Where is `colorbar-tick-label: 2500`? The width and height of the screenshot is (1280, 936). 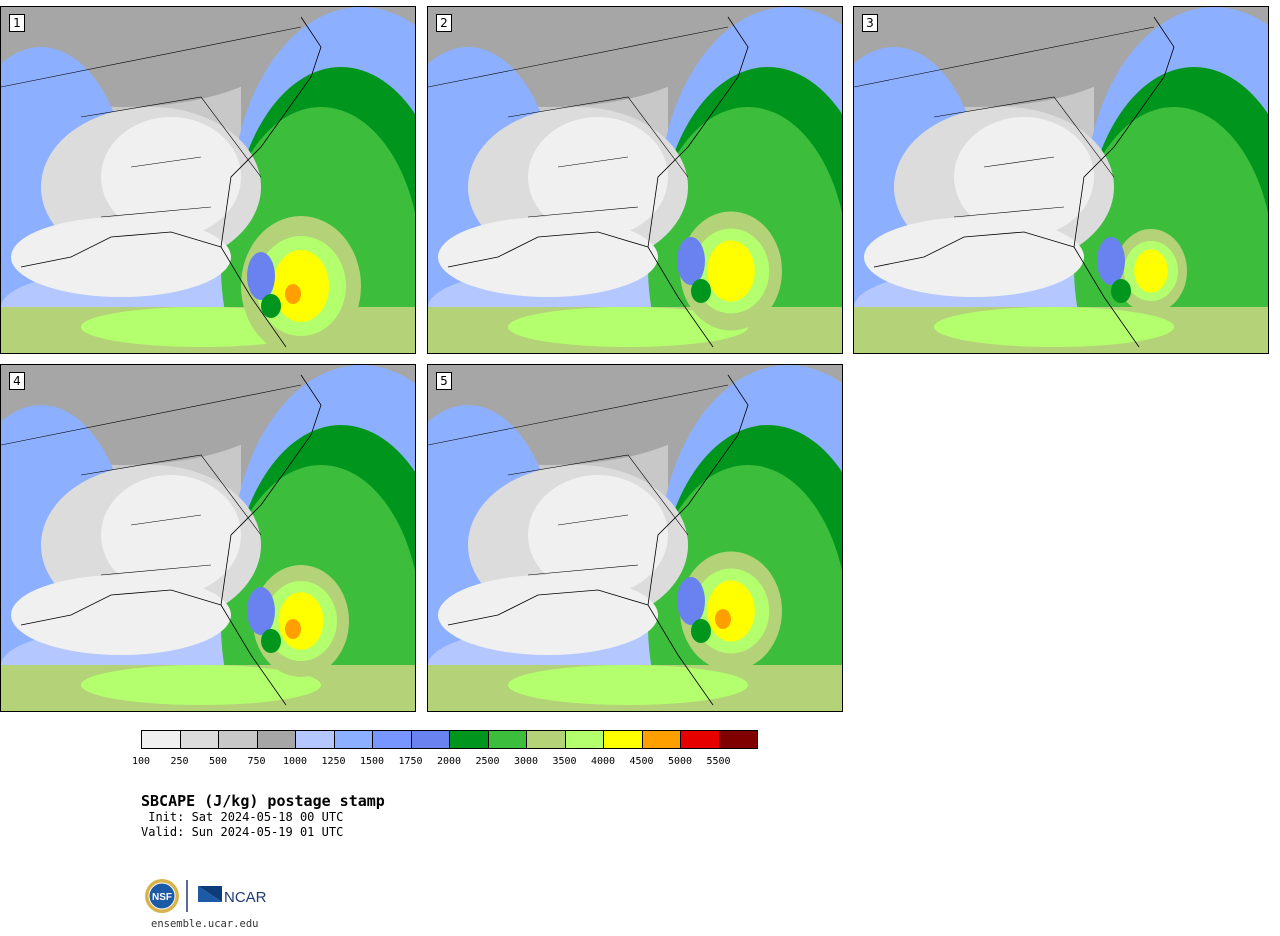 colorbar-tick-label: 2500 is located at coordinates (487, 761).